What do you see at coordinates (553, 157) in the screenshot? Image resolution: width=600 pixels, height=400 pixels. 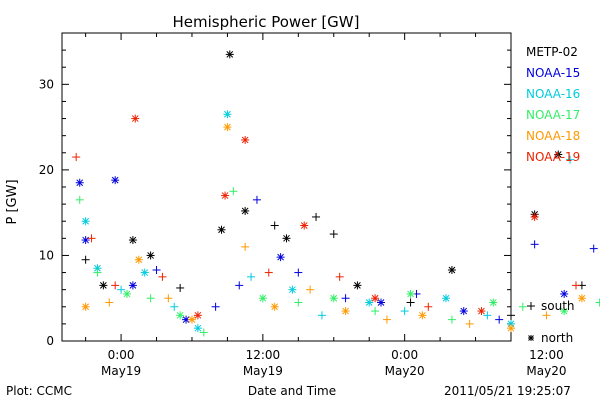 I see `legend-entry: NOAA-19` at bounding box center [553, 157].